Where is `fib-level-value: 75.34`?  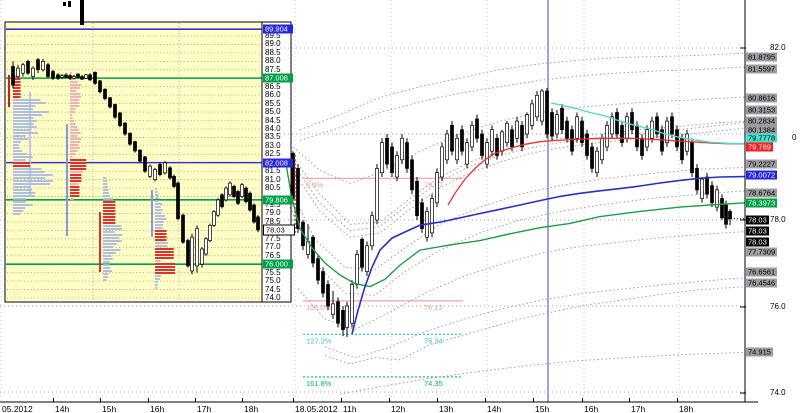 fib-level-value: 75.34 is located at coordinates (433, 340).